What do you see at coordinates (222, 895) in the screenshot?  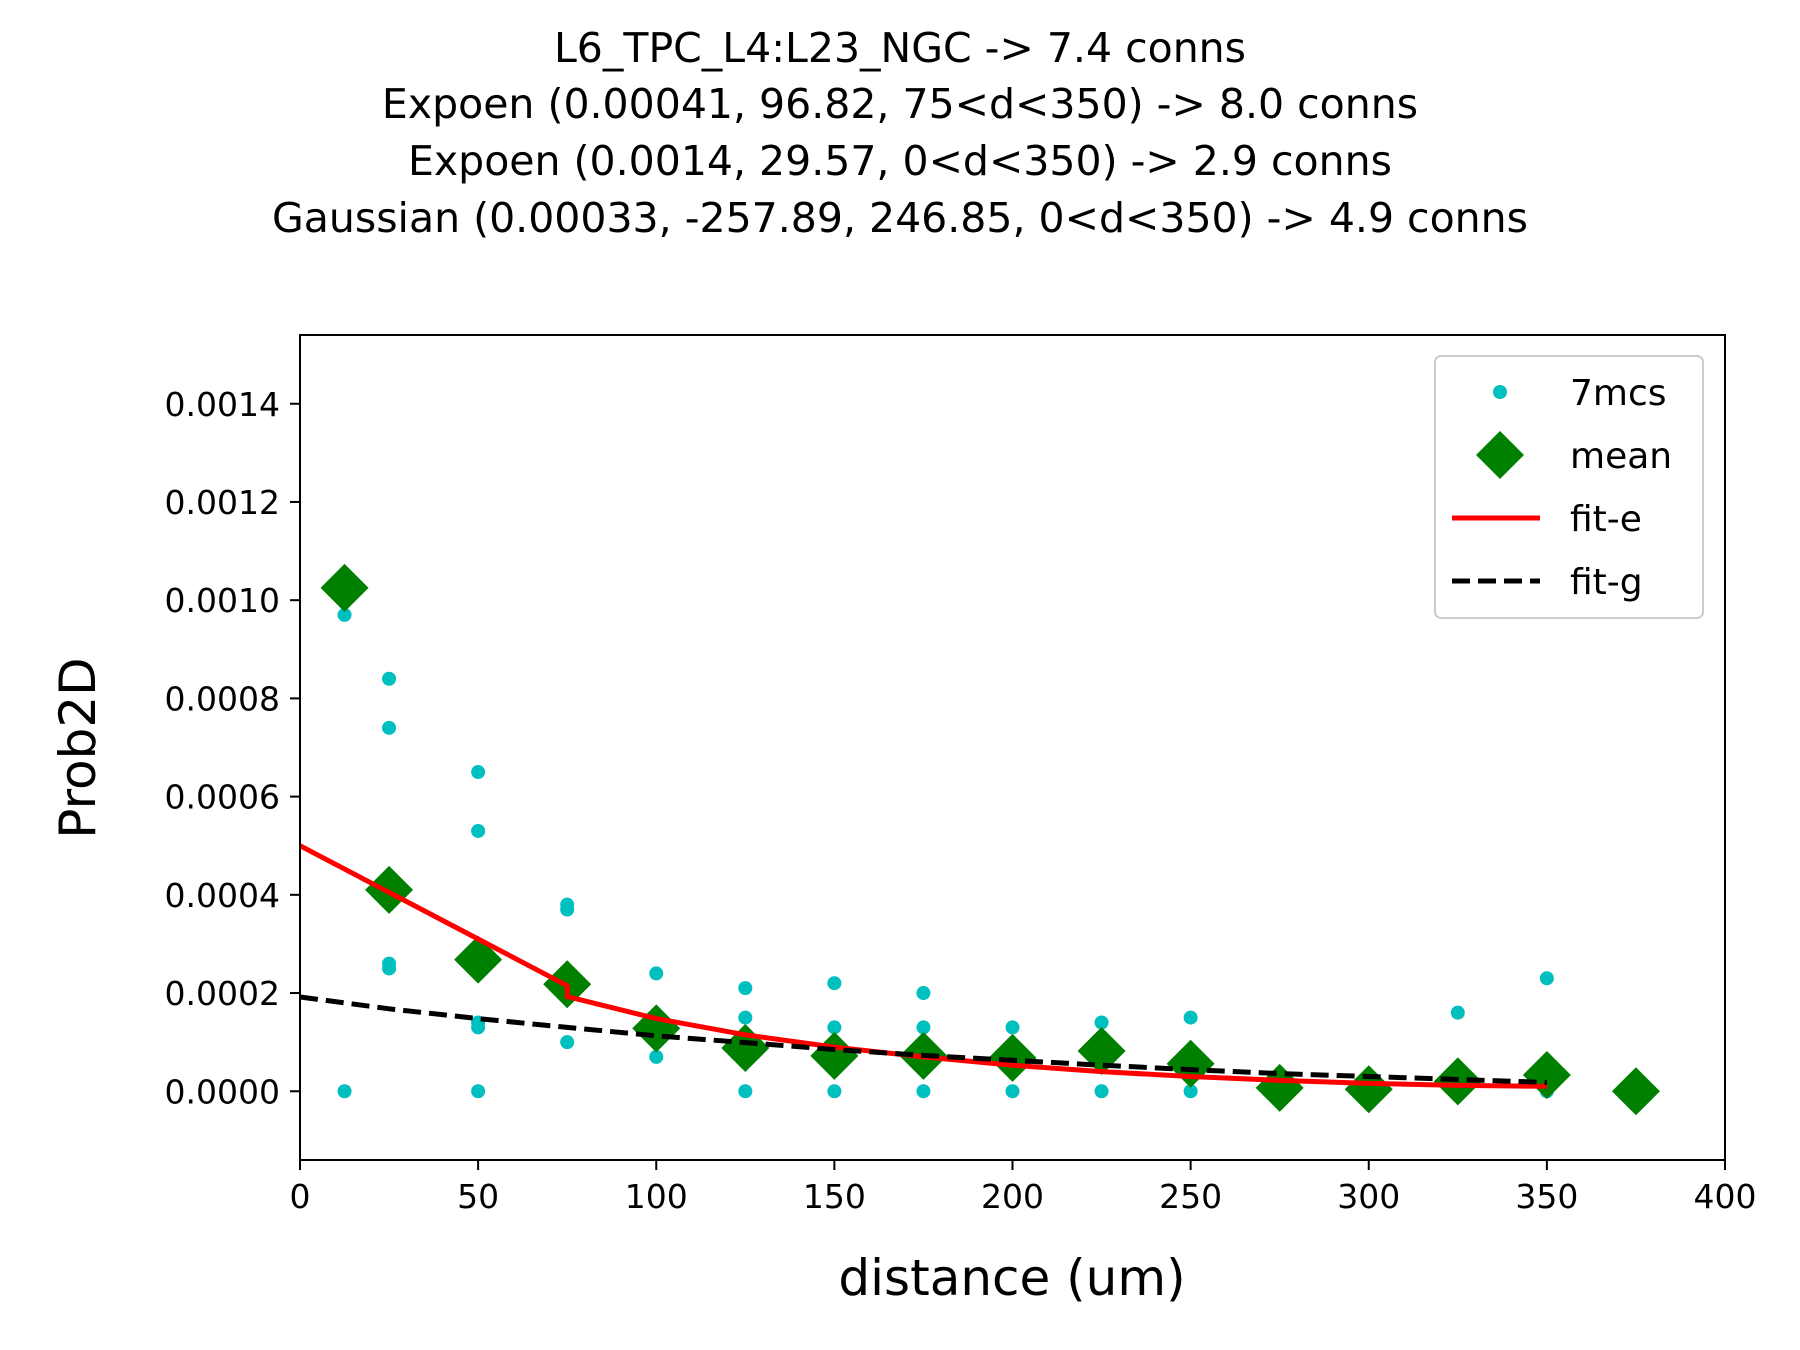 I see `y-tick-label-2: 0.0004` at bounding box center [222, 895].